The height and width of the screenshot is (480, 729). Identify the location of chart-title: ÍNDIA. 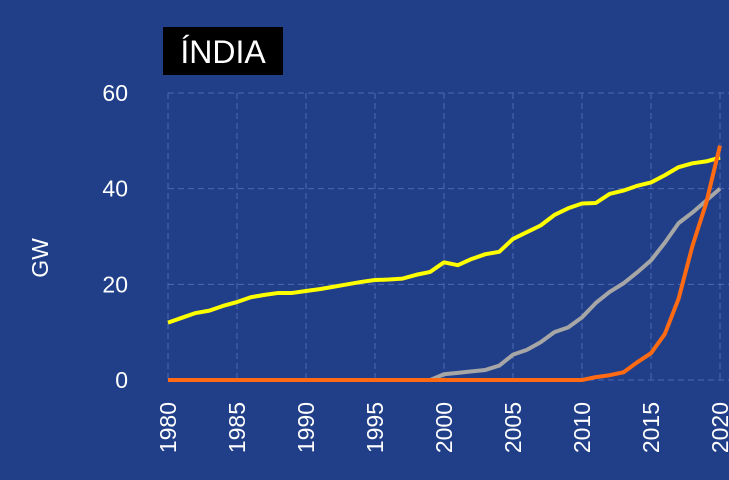
(223, 52).